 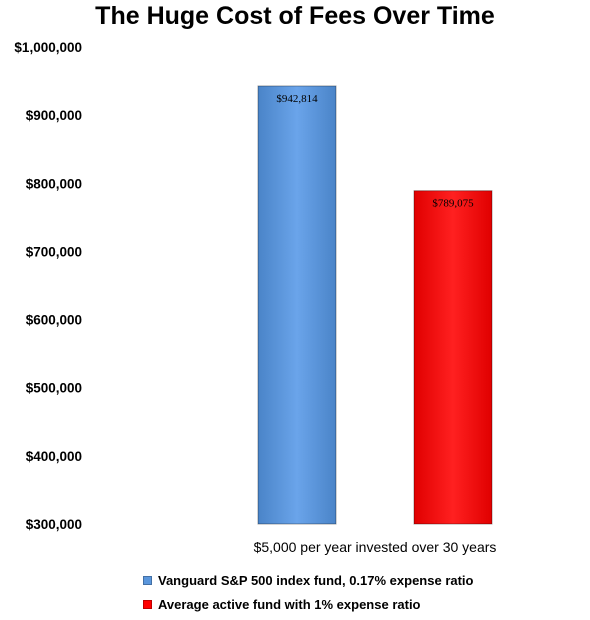 What do you see at coordinates (147, 580) in the screenshot?
I see `legend-swatch-vanguard` at bounding box center [147, 580].